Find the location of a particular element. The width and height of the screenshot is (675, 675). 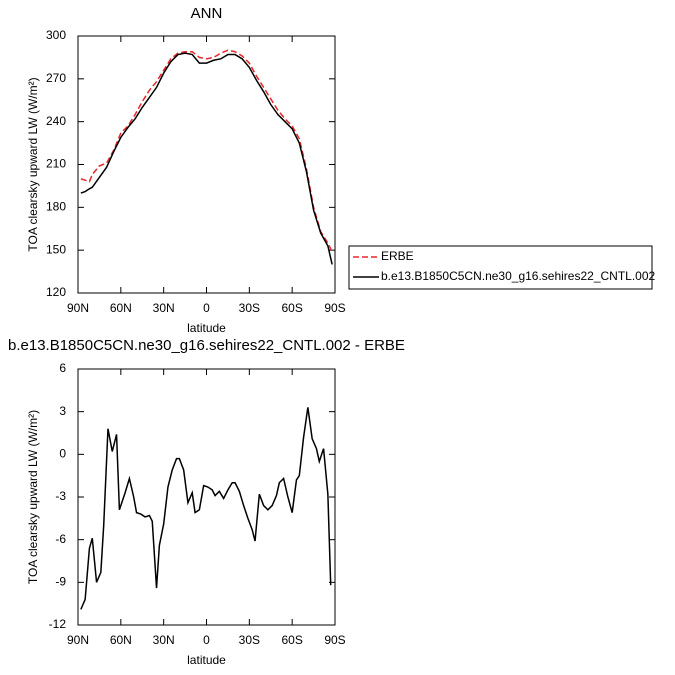

y-tick-label: 120 is located at coordinates (56, 292).